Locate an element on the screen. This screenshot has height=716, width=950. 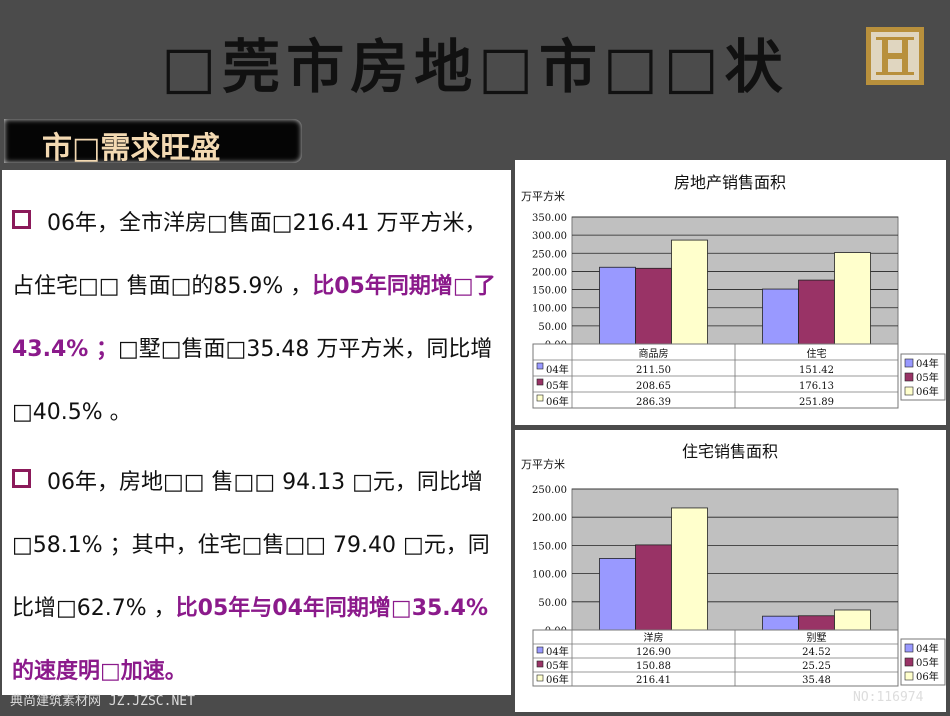
category-label: 洋房 is located at coordinates (654, 637).